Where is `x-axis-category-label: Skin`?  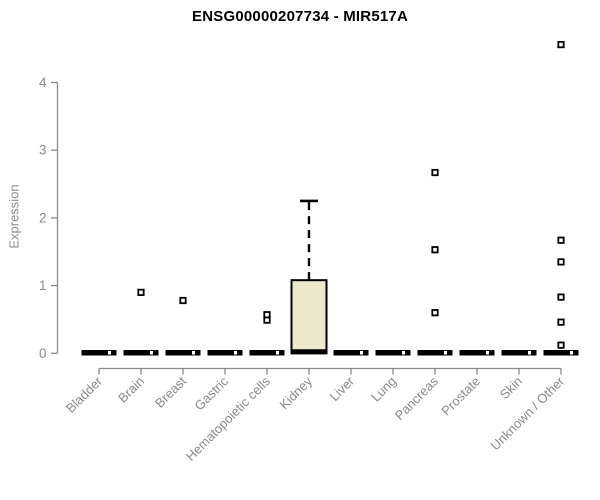 x-axis-category-label: Skin is located at coordinates (511, 388).